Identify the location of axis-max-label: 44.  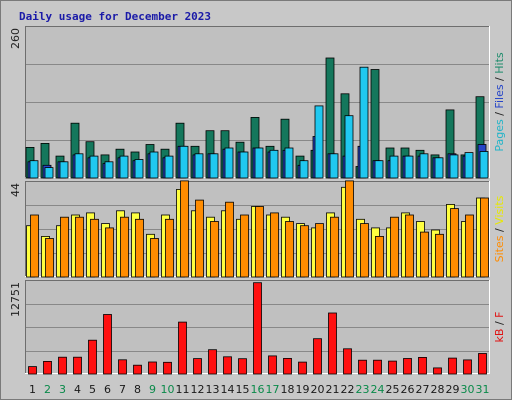
(15, 190).